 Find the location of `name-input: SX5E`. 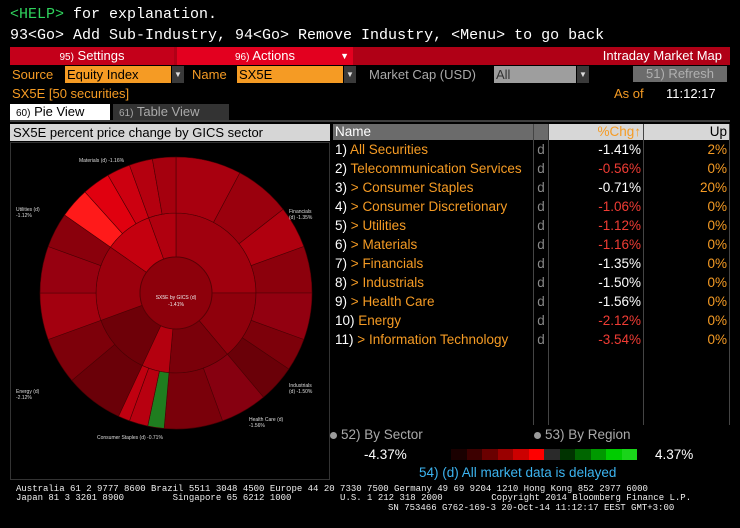

name-input: SX5E is located at coordinates (290, 74).